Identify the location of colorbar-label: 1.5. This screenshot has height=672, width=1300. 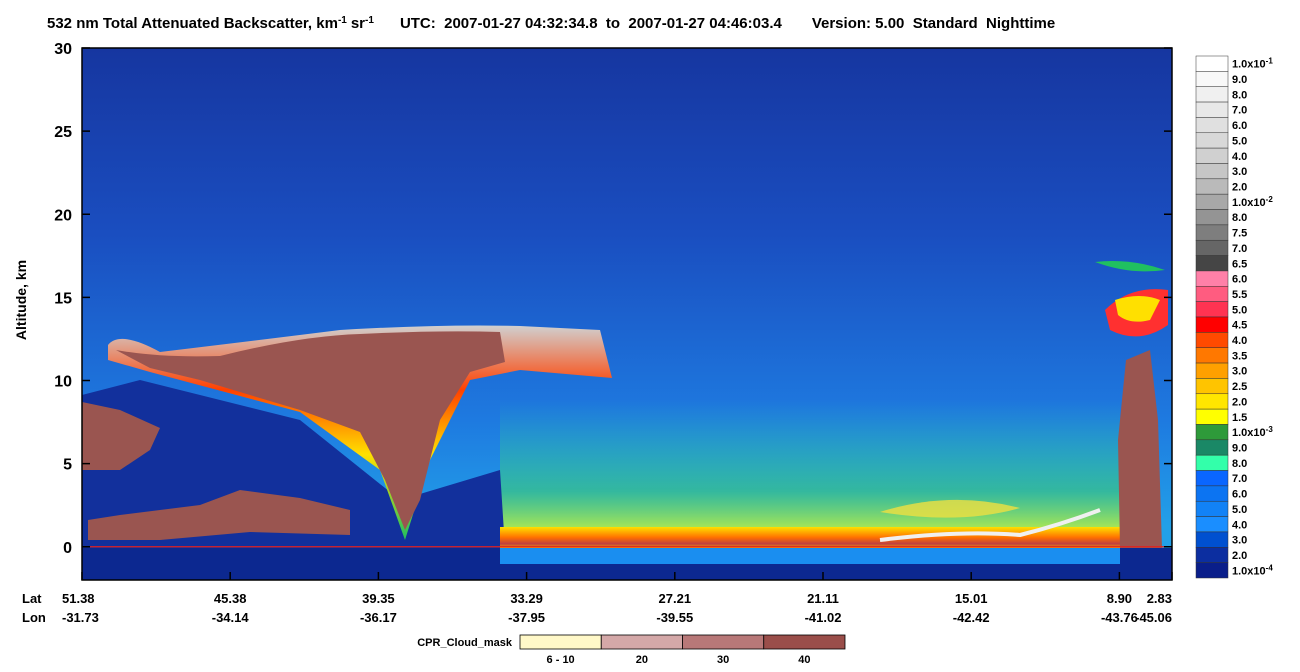
(1239, 418).